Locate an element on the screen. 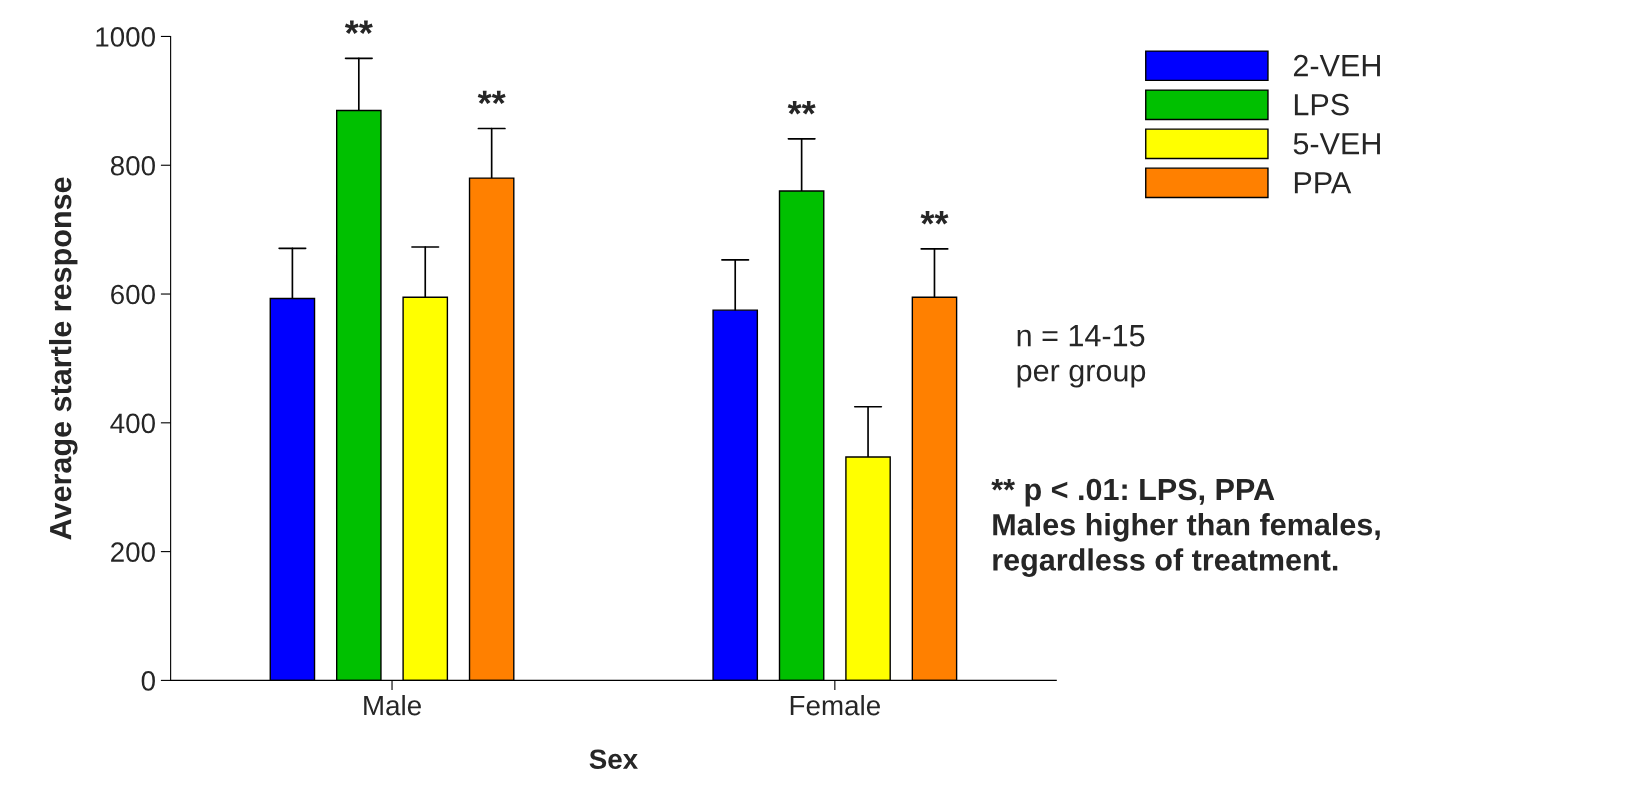 The height and width of the screenshot is (810, 1625). y-tick-label: 0 is located at coordinates (148, 681).